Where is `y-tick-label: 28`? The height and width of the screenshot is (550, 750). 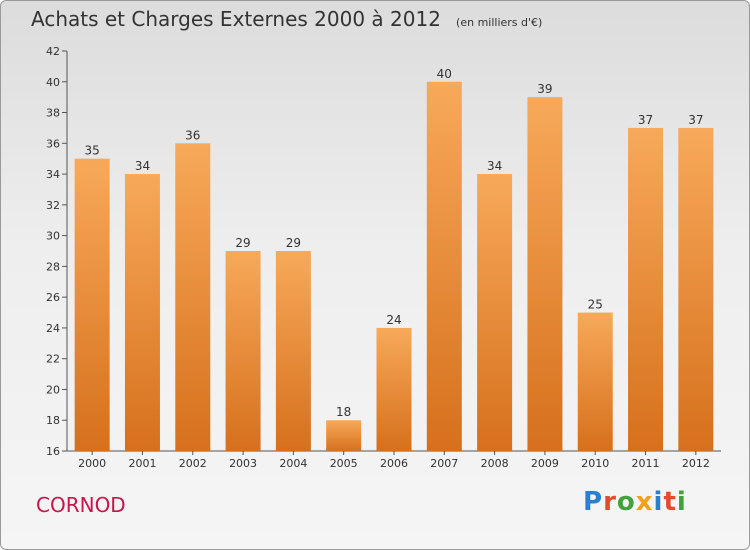
y-tick-label: 28 is located at coordinates (53, 266).